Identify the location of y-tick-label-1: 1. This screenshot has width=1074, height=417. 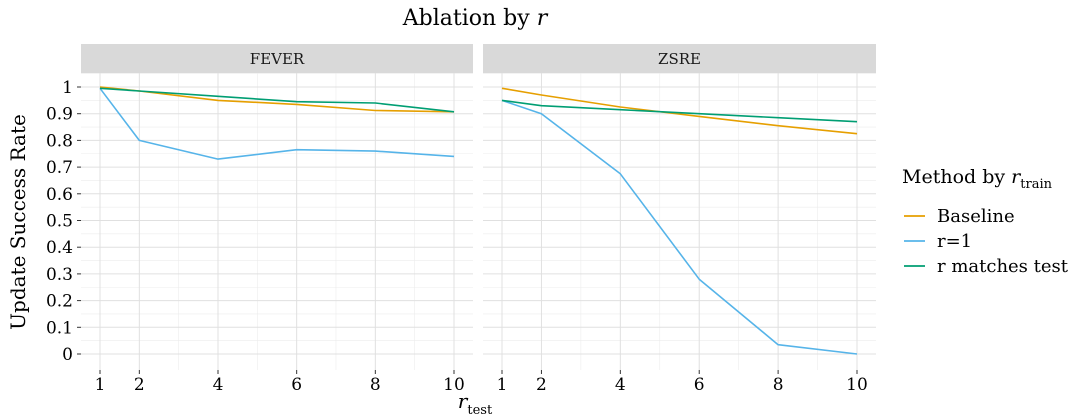
(67, 88).